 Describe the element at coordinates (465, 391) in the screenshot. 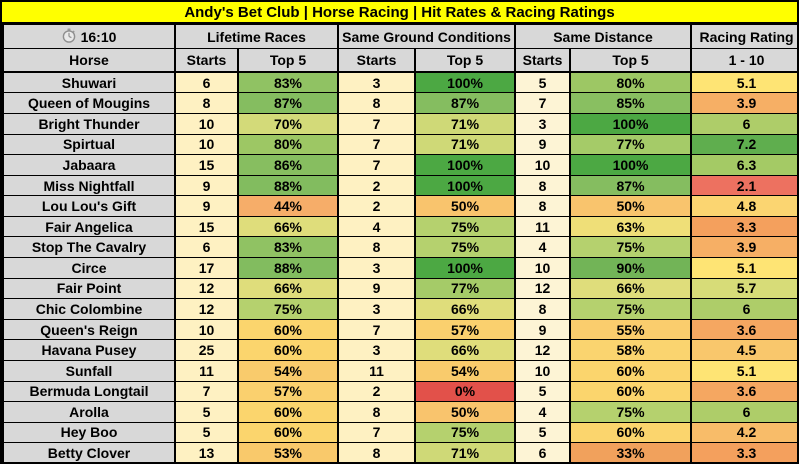

I see `ground-top5-cell: 0%` at that location.